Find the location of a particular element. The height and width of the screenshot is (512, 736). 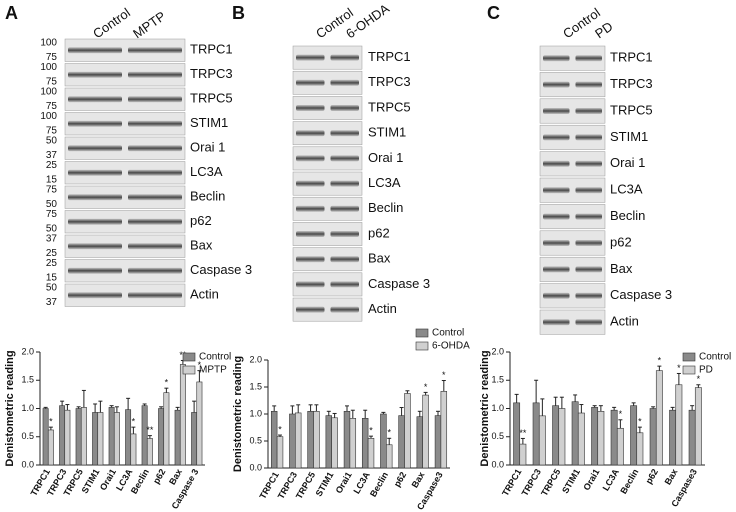

legend-swatch is located at coordinates (189, 357).